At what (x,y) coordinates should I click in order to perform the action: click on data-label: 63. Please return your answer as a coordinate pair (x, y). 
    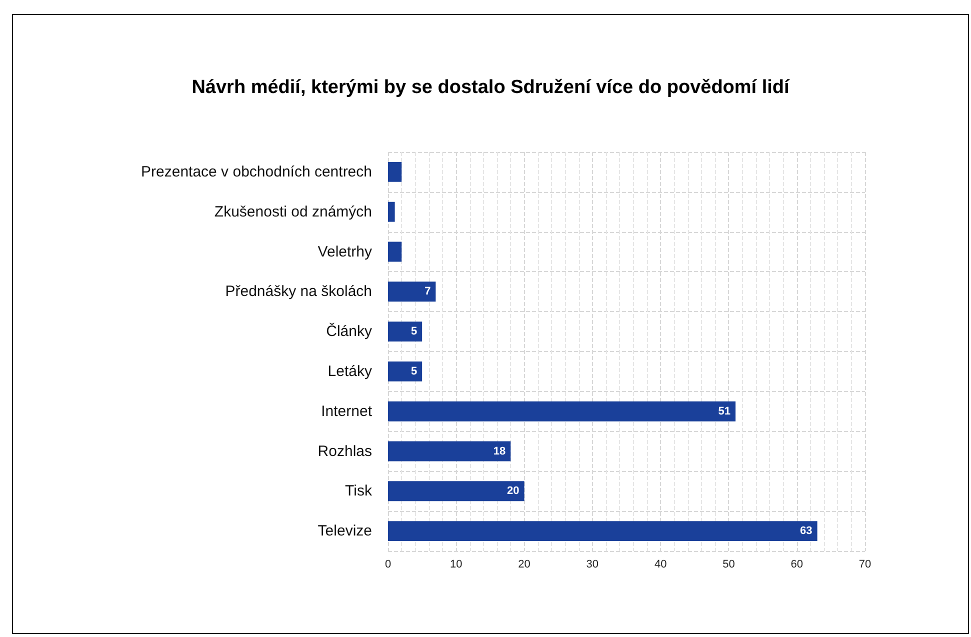
    Looking at the image, I should click on (806, 531).